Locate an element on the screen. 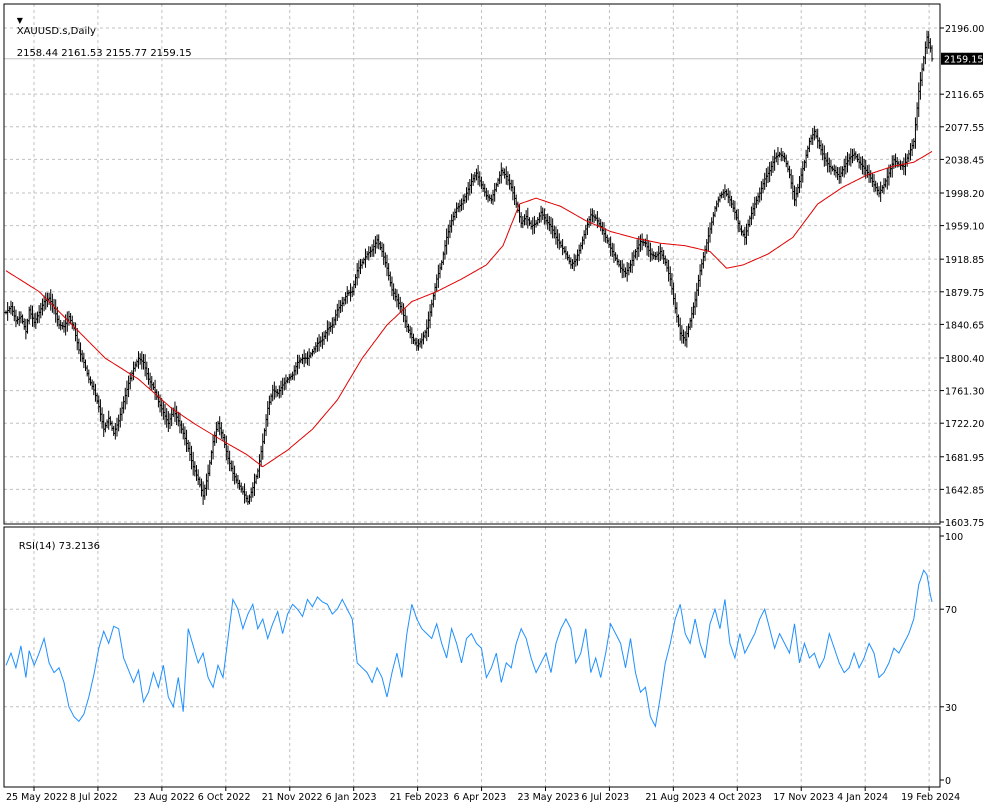 Image resolution: width=985 pixels, height=811 pixels. date-tick-label: 23 Aug 2022 is located at coordinates (164, 797).